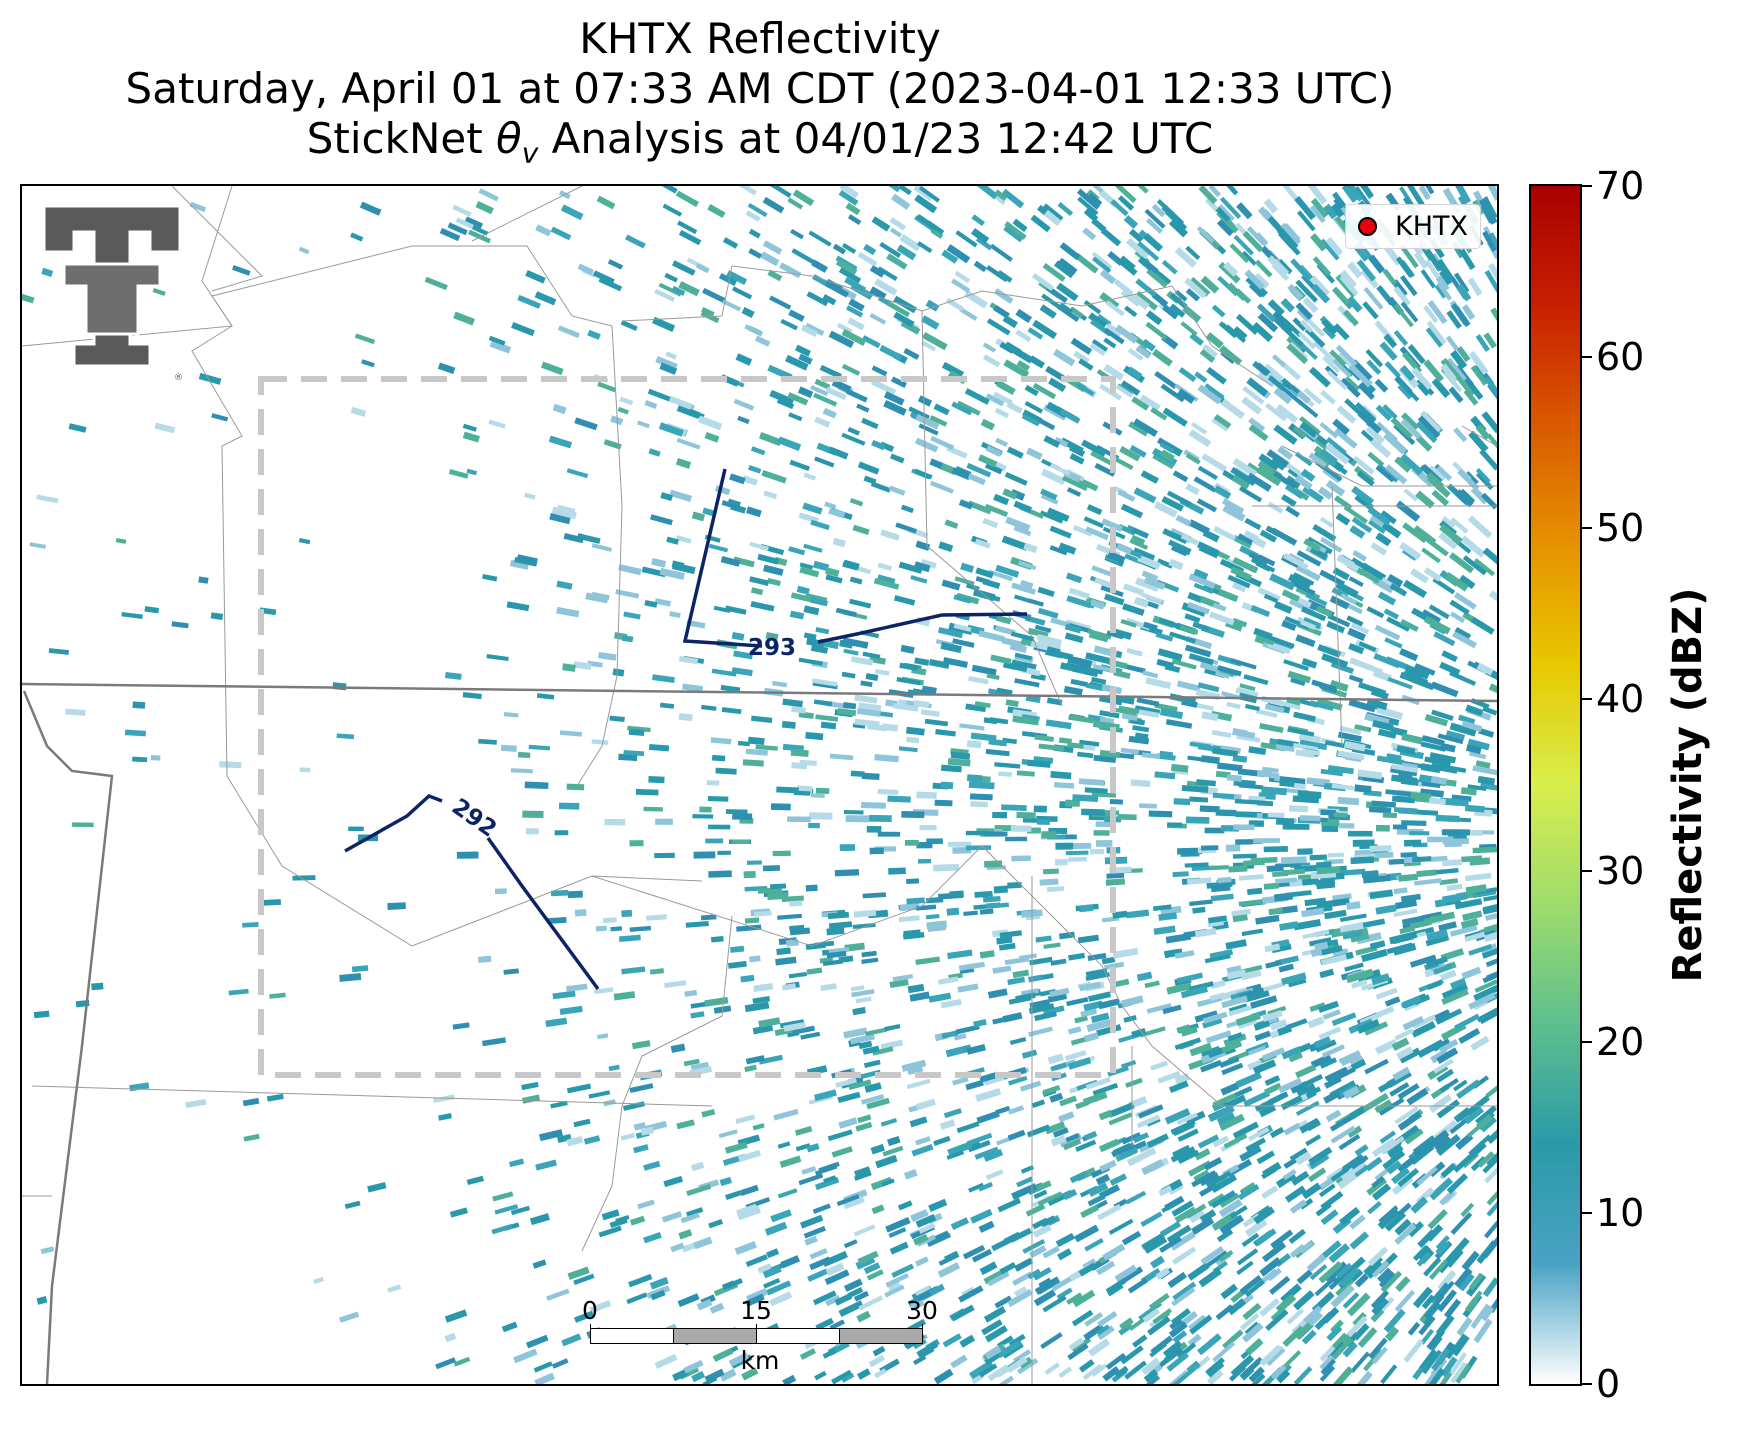 The height and width of the screenshot is (1430, 1738). What do you see at coordinates (722, 558) in the screenshot?
I see `contour-293-west` at bounding box center [722, 558].